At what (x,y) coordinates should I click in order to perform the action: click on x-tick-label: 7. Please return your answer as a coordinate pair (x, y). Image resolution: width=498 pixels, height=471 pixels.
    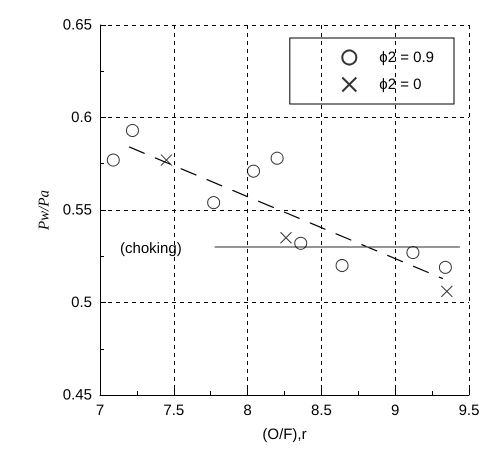
    Looking at the image, I should click on (100, 410).